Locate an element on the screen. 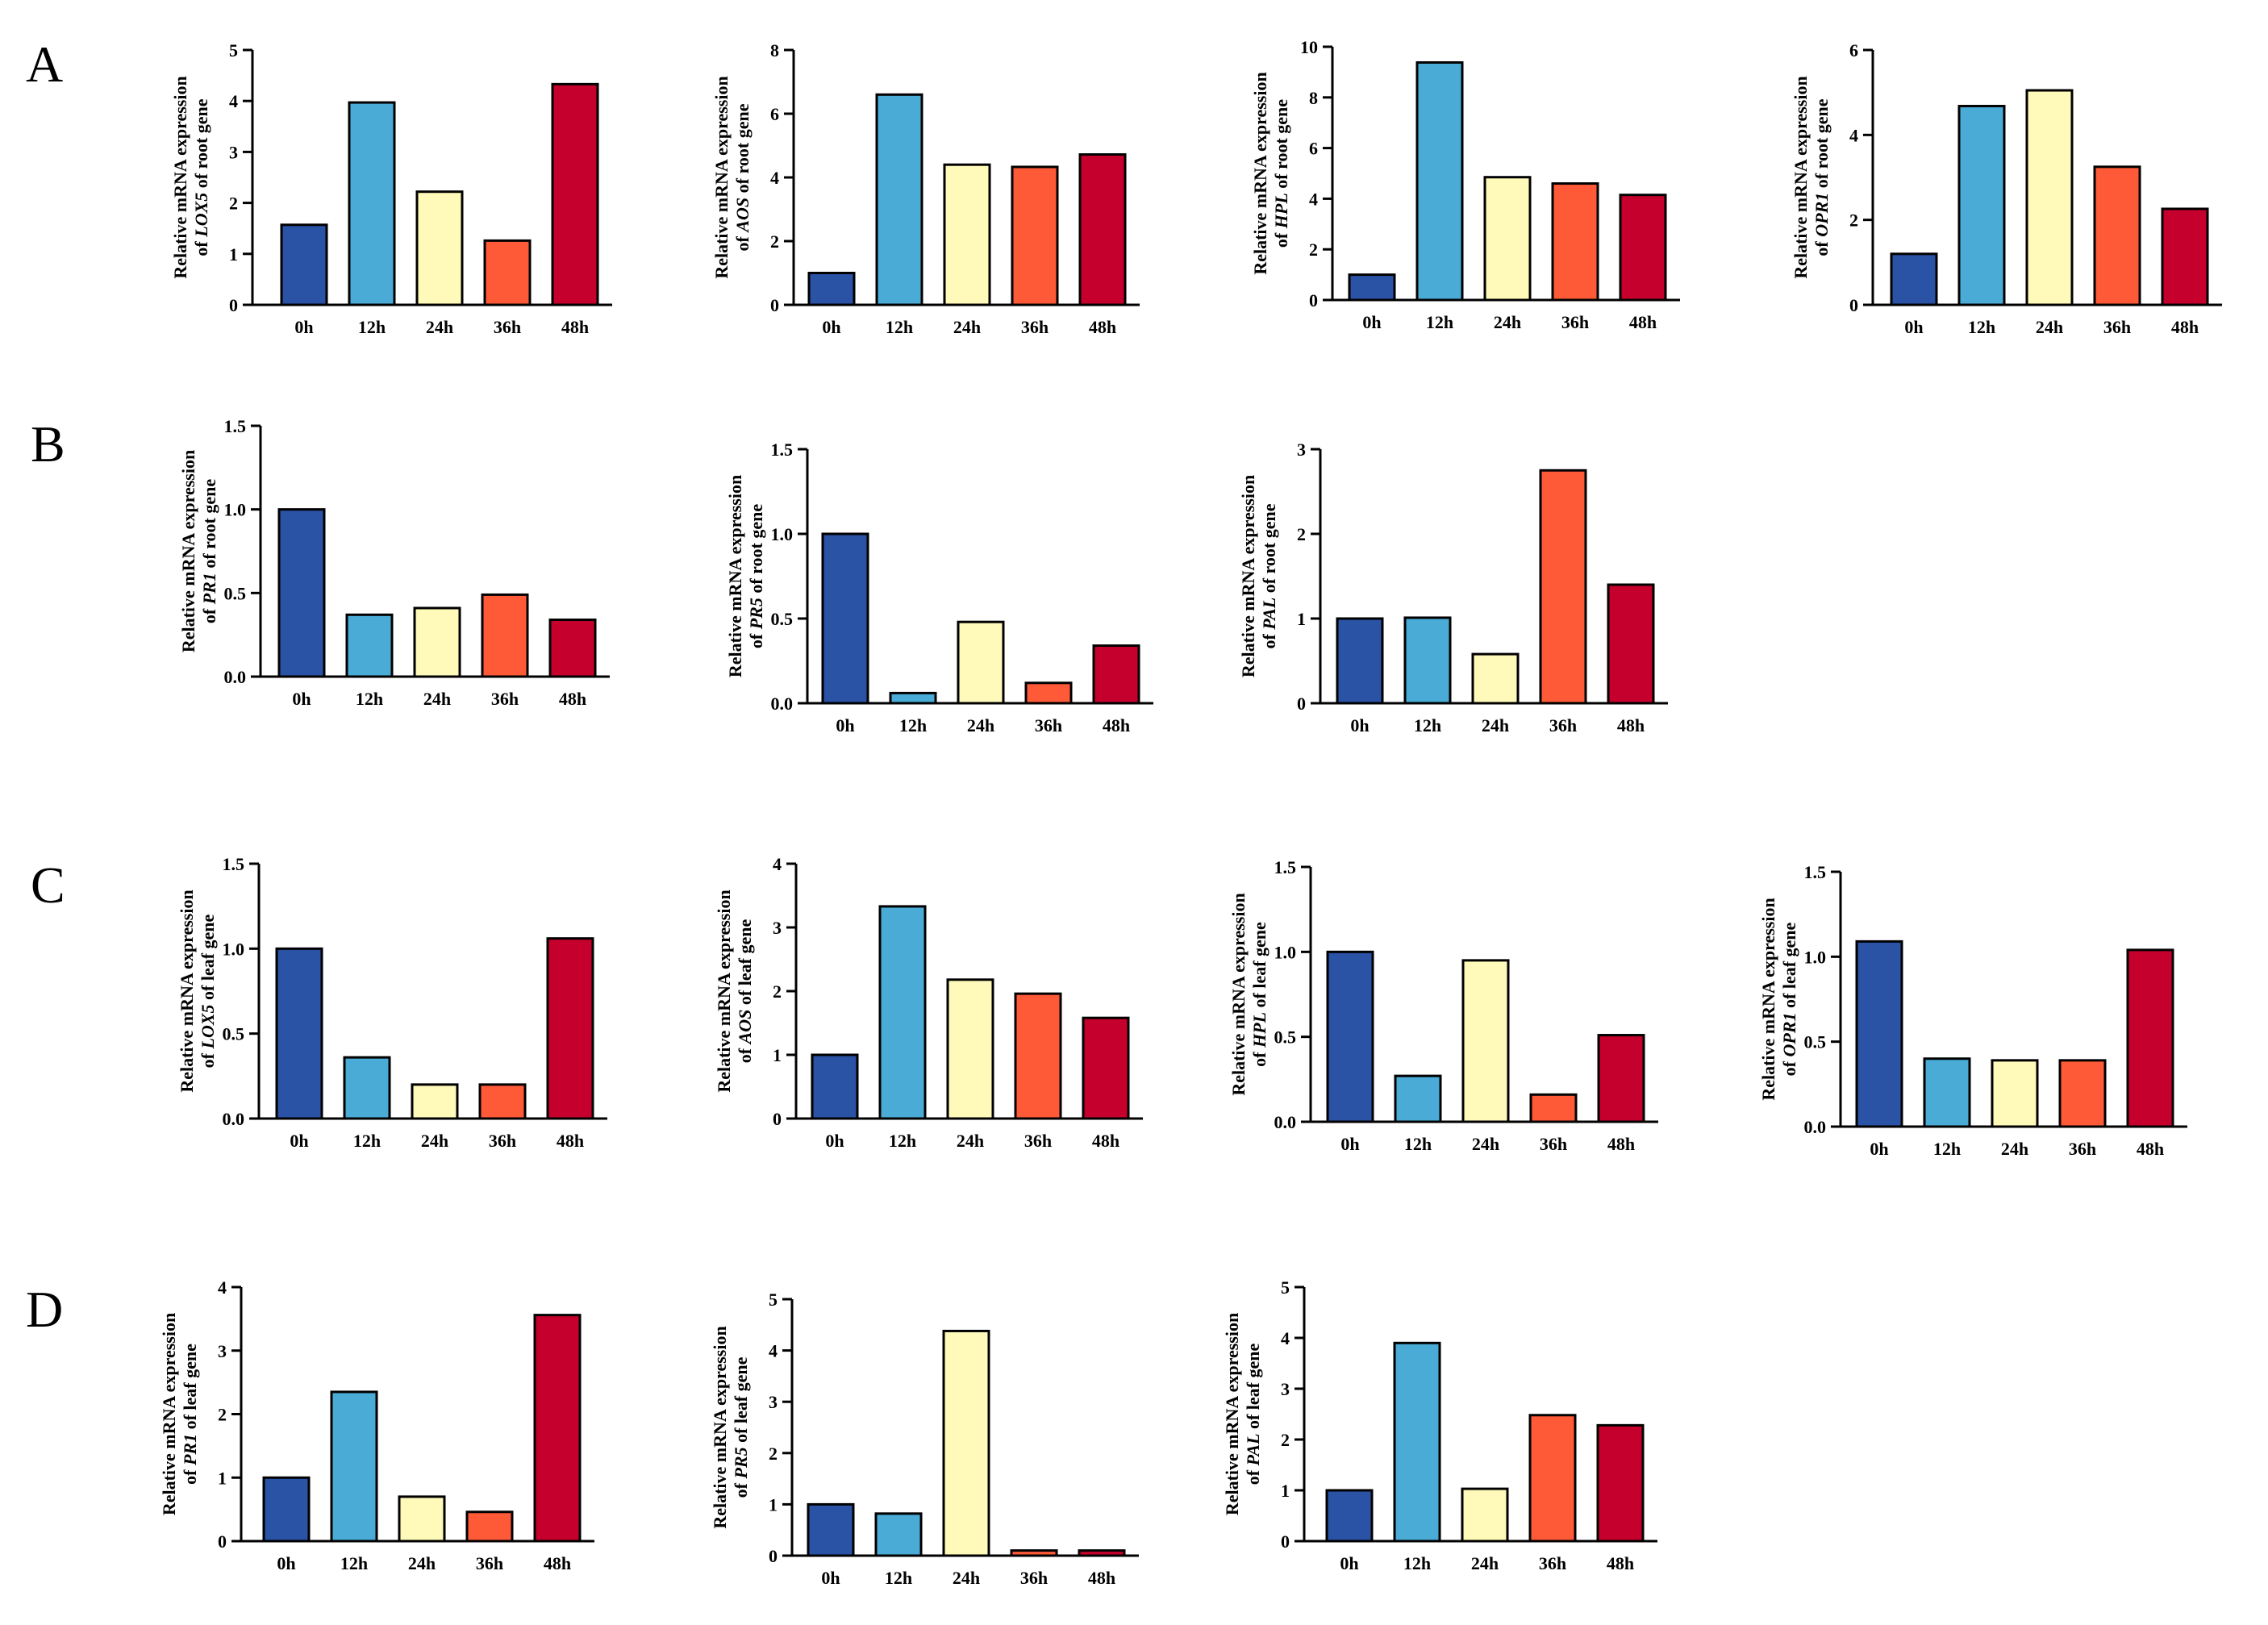 This screenshot has height=1625, width=2268. y-tick-label: 1.0 is located at coordinates (782, 534).